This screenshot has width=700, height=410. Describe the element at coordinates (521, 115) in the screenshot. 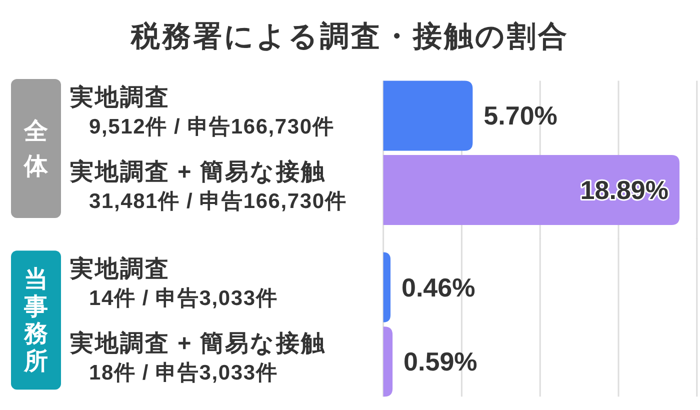

I see `data-label: 5.70%` at that location.